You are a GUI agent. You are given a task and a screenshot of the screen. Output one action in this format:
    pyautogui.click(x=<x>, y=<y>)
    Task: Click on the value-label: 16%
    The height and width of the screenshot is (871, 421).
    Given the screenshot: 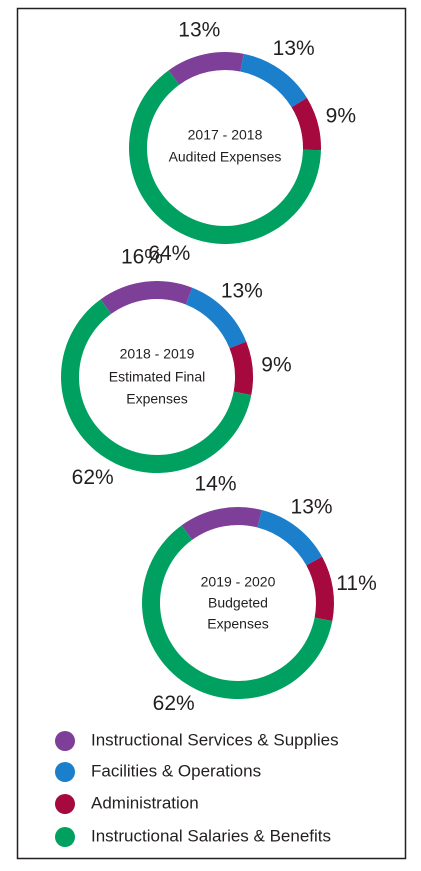 What is the action you would take?
    pyautogui.click(x=142, y=256)
    